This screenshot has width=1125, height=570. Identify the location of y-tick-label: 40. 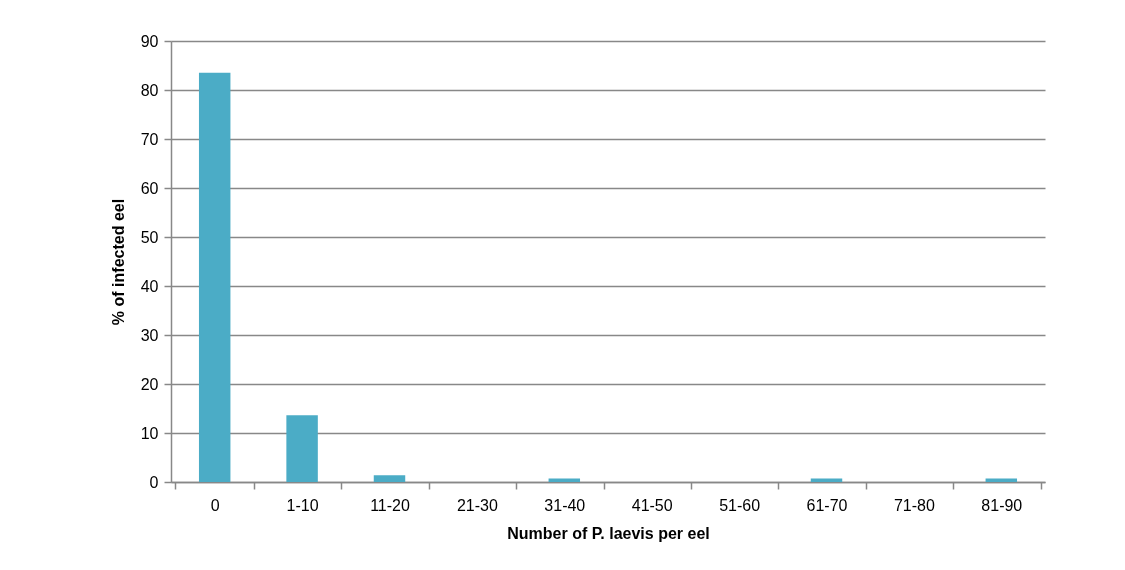
(149, 286).